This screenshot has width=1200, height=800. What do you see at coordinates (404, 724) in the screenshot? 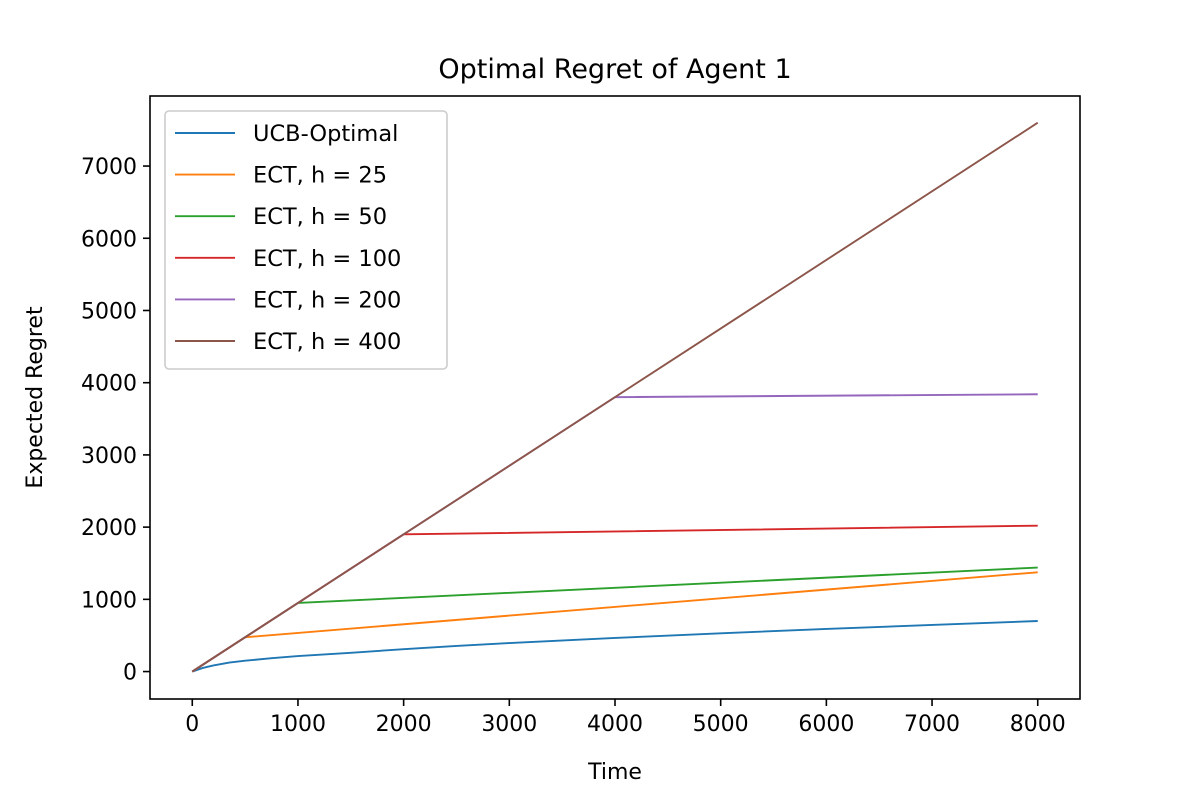
I see `x-tick-label: 2000` at bounding box center [404, 724].